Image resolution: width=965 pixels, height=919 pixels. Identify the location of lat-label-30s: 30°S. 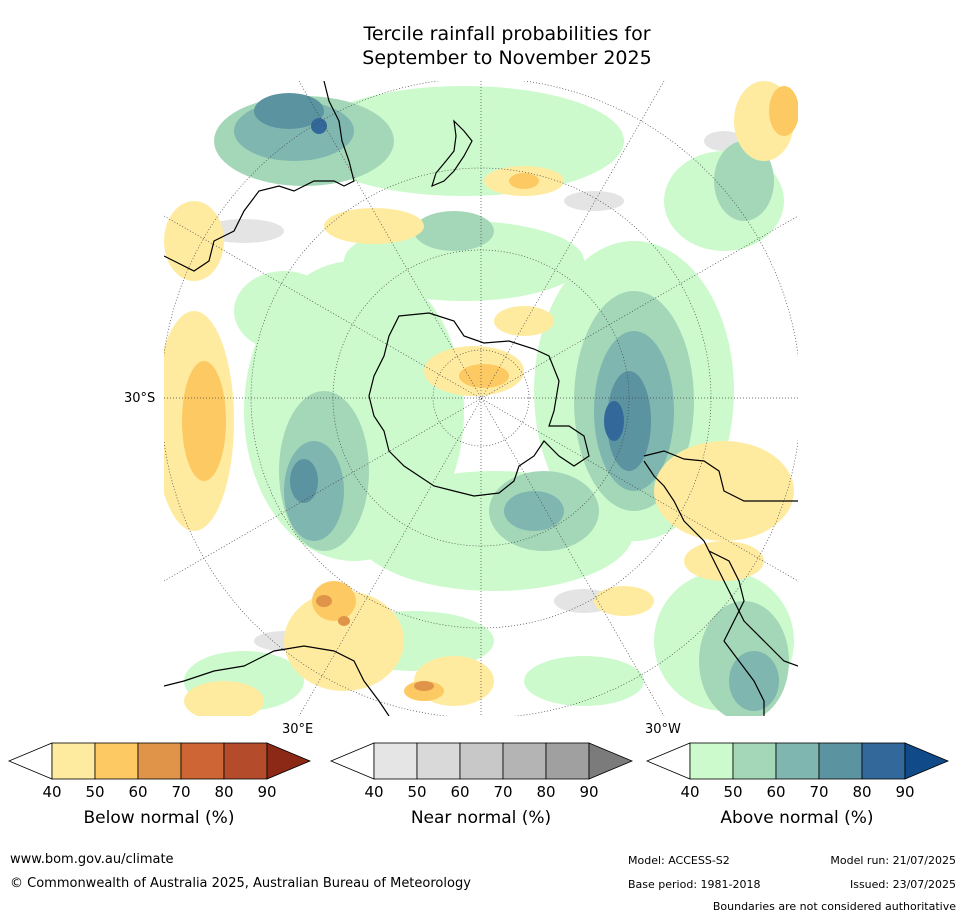
(140, 398).